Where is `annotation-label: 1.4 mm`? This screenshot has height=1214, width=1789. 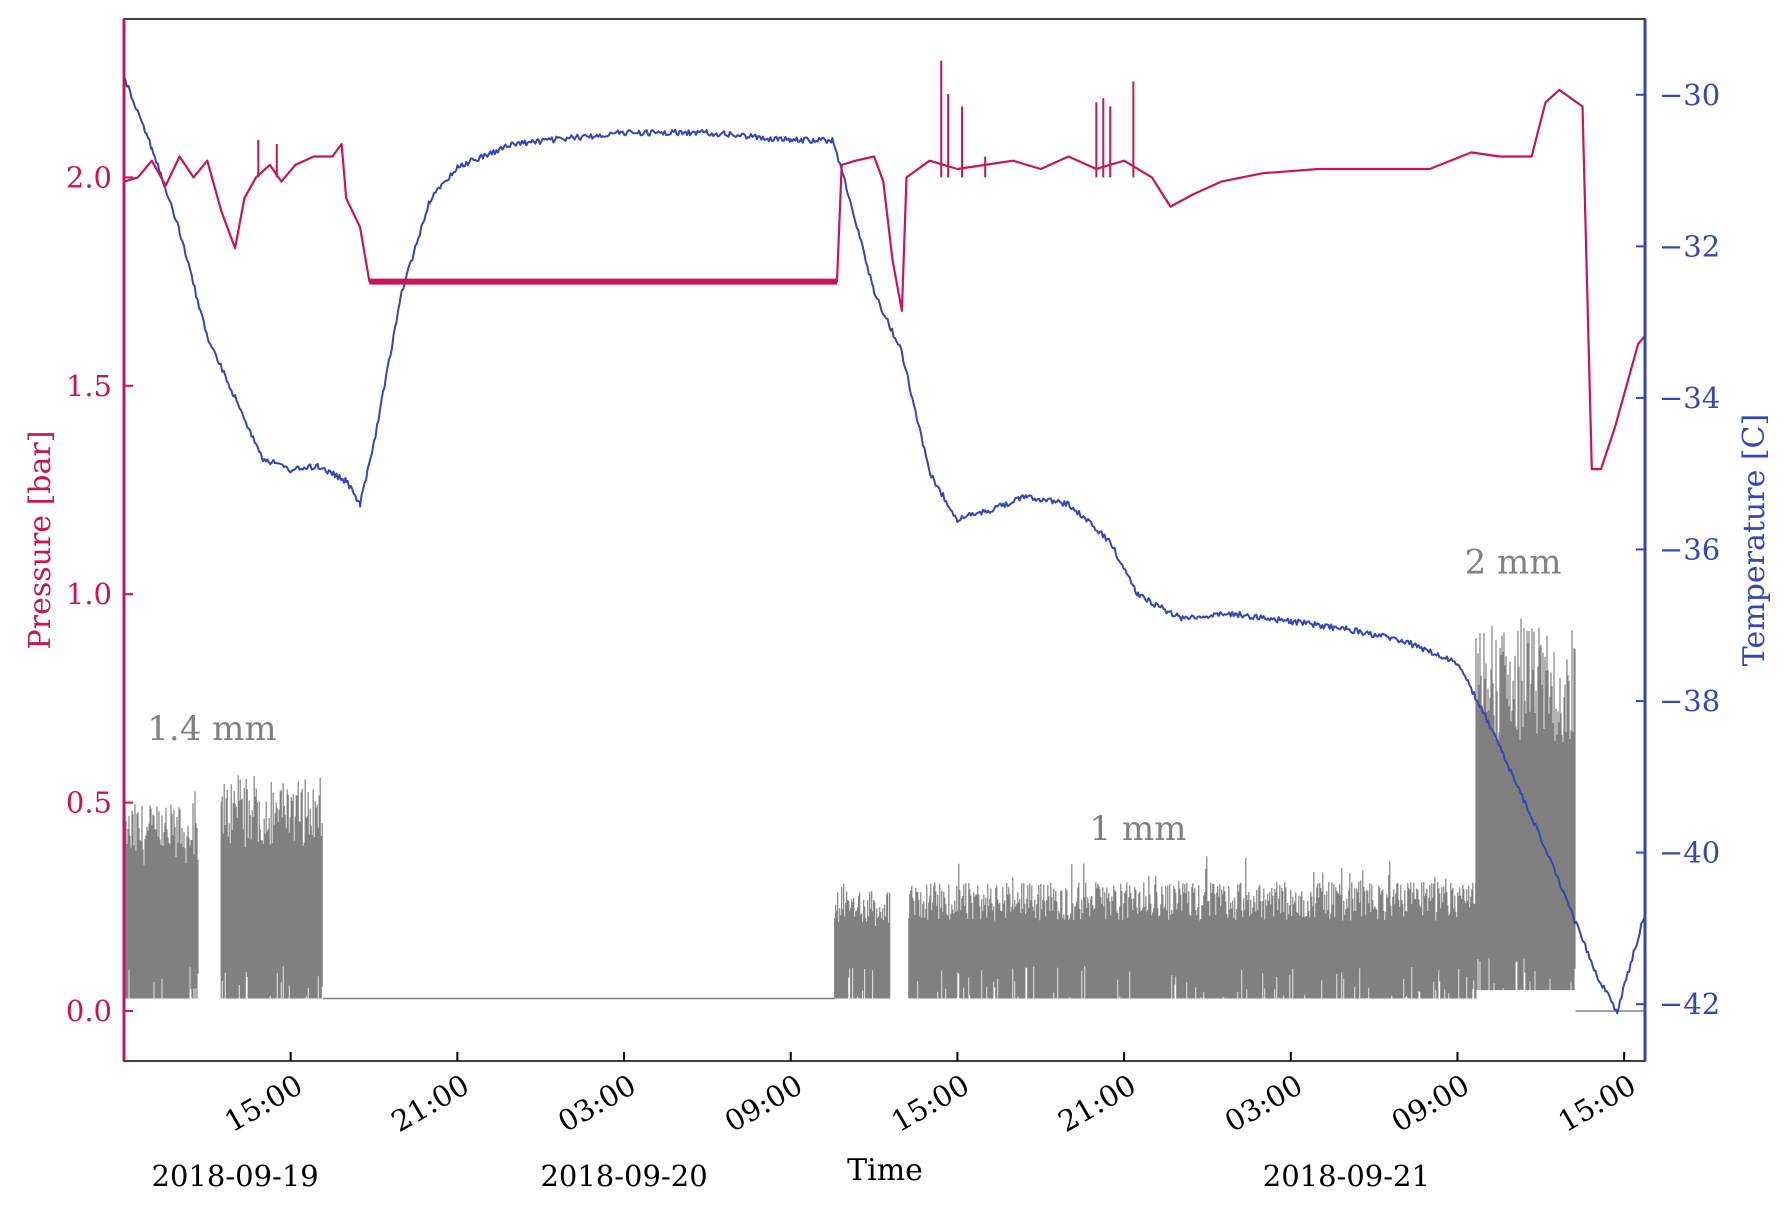
annotation-label: 1.4 mm is located at coordinates (211, 729).